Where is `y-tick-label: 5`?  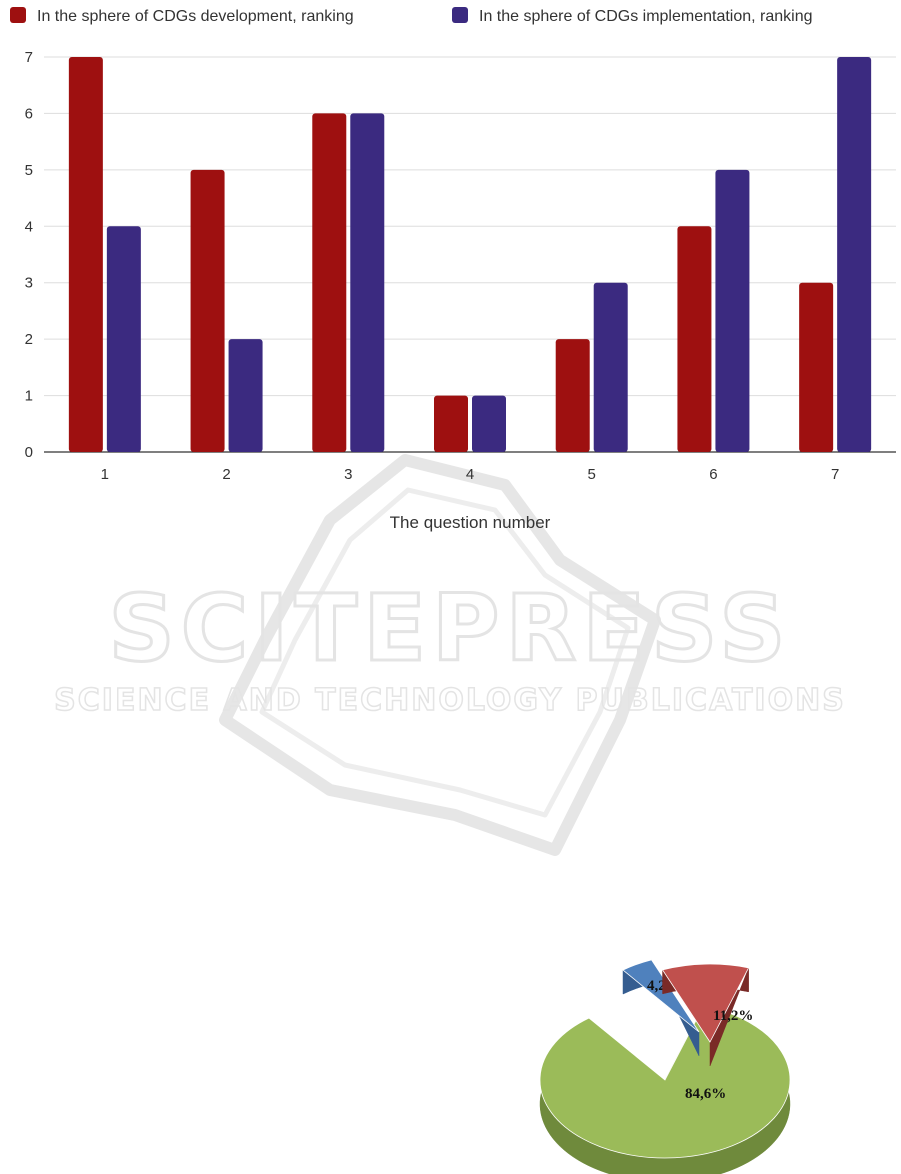 y-tick-label: 5 is located at coordinates (29, 170).